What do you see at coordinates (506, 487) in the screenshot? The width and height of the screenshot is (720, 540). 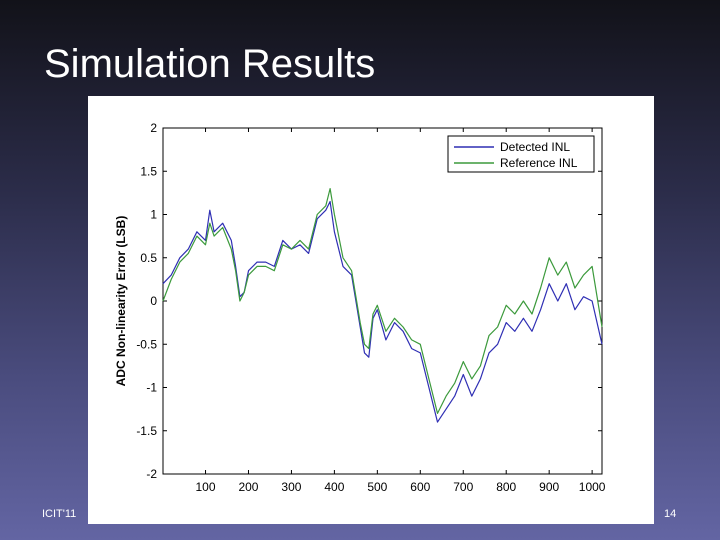 I see `x-tick-label: 800` at bounding box center [506, 487].